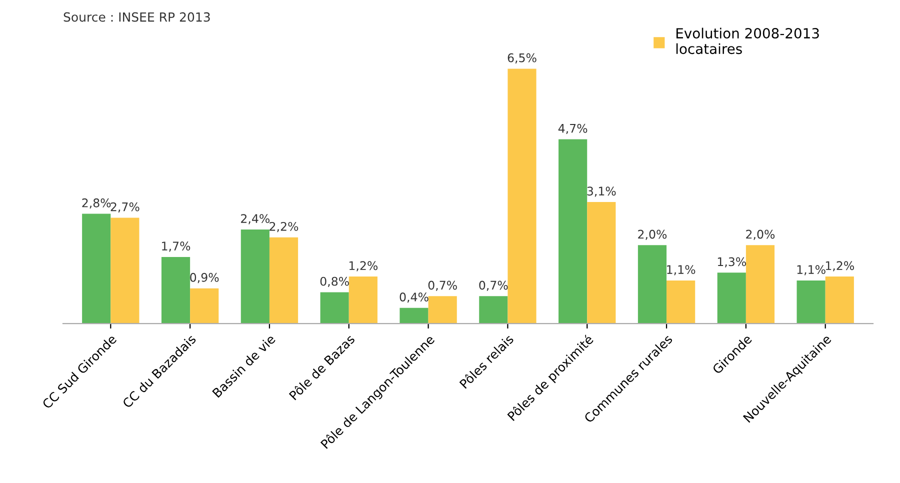  Describe the element at coordinates (573, 129) in the screenshot. I see `data-label: 4,7%` at that location.